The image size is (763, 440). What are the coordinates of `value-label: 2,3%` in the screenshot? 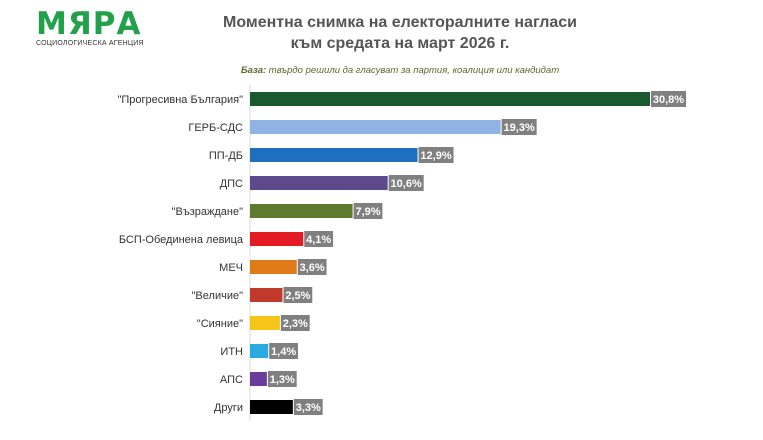 It's located at (295, 324).